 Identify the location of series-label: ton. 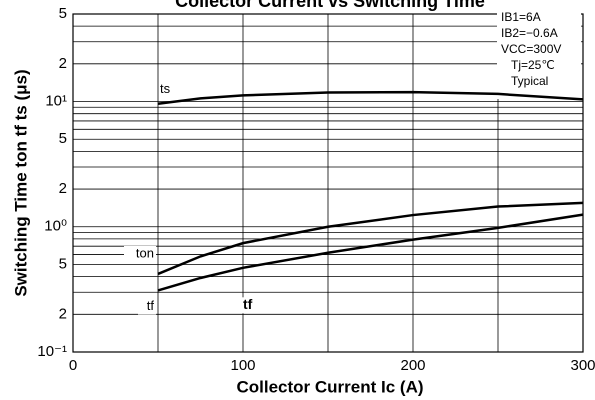
(145, 252).